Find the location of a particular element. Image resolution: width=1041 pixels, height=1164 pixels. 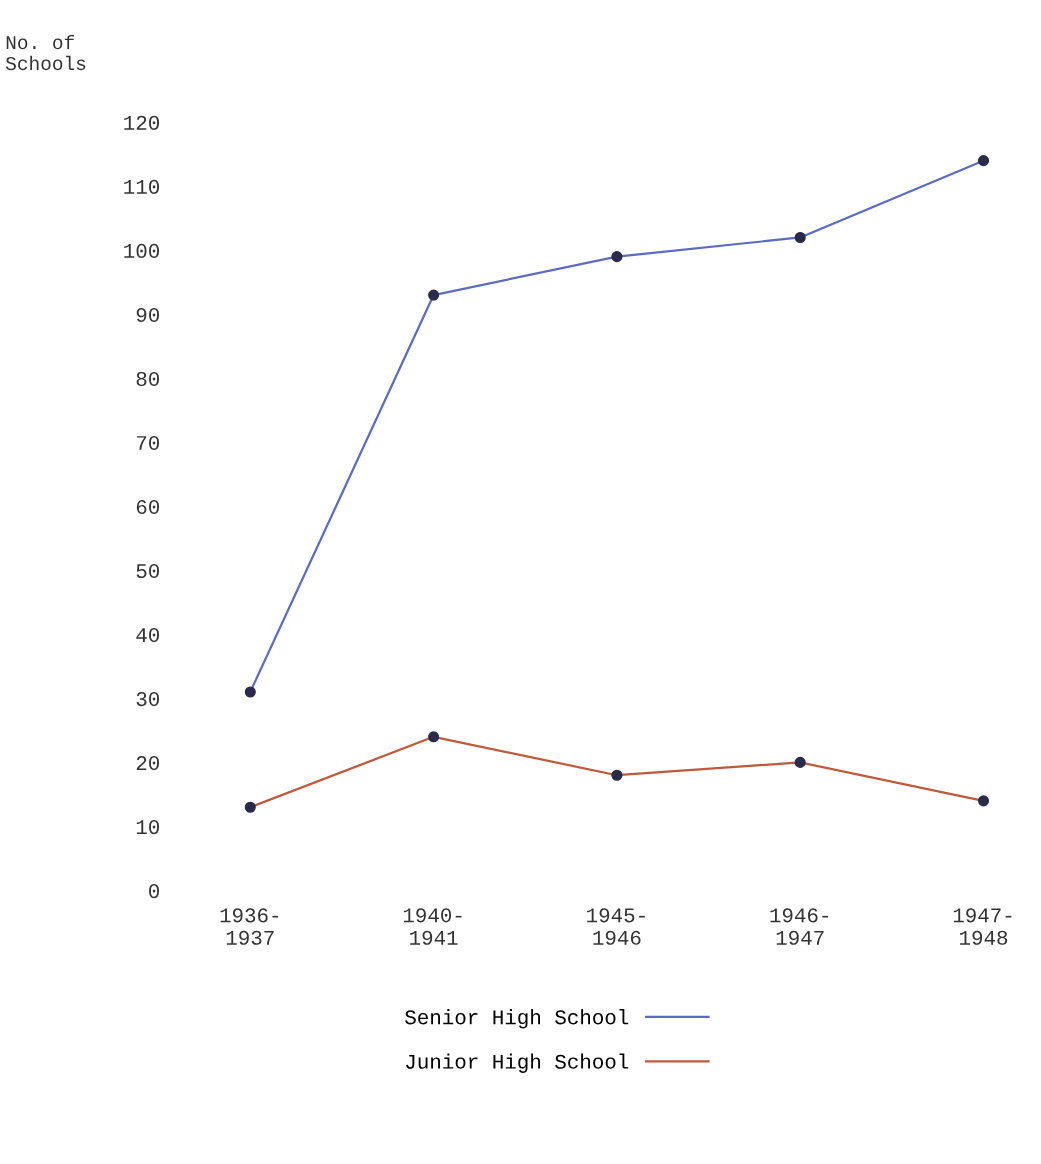

y-tick-label: 10 is located at coordinates (148, 827).